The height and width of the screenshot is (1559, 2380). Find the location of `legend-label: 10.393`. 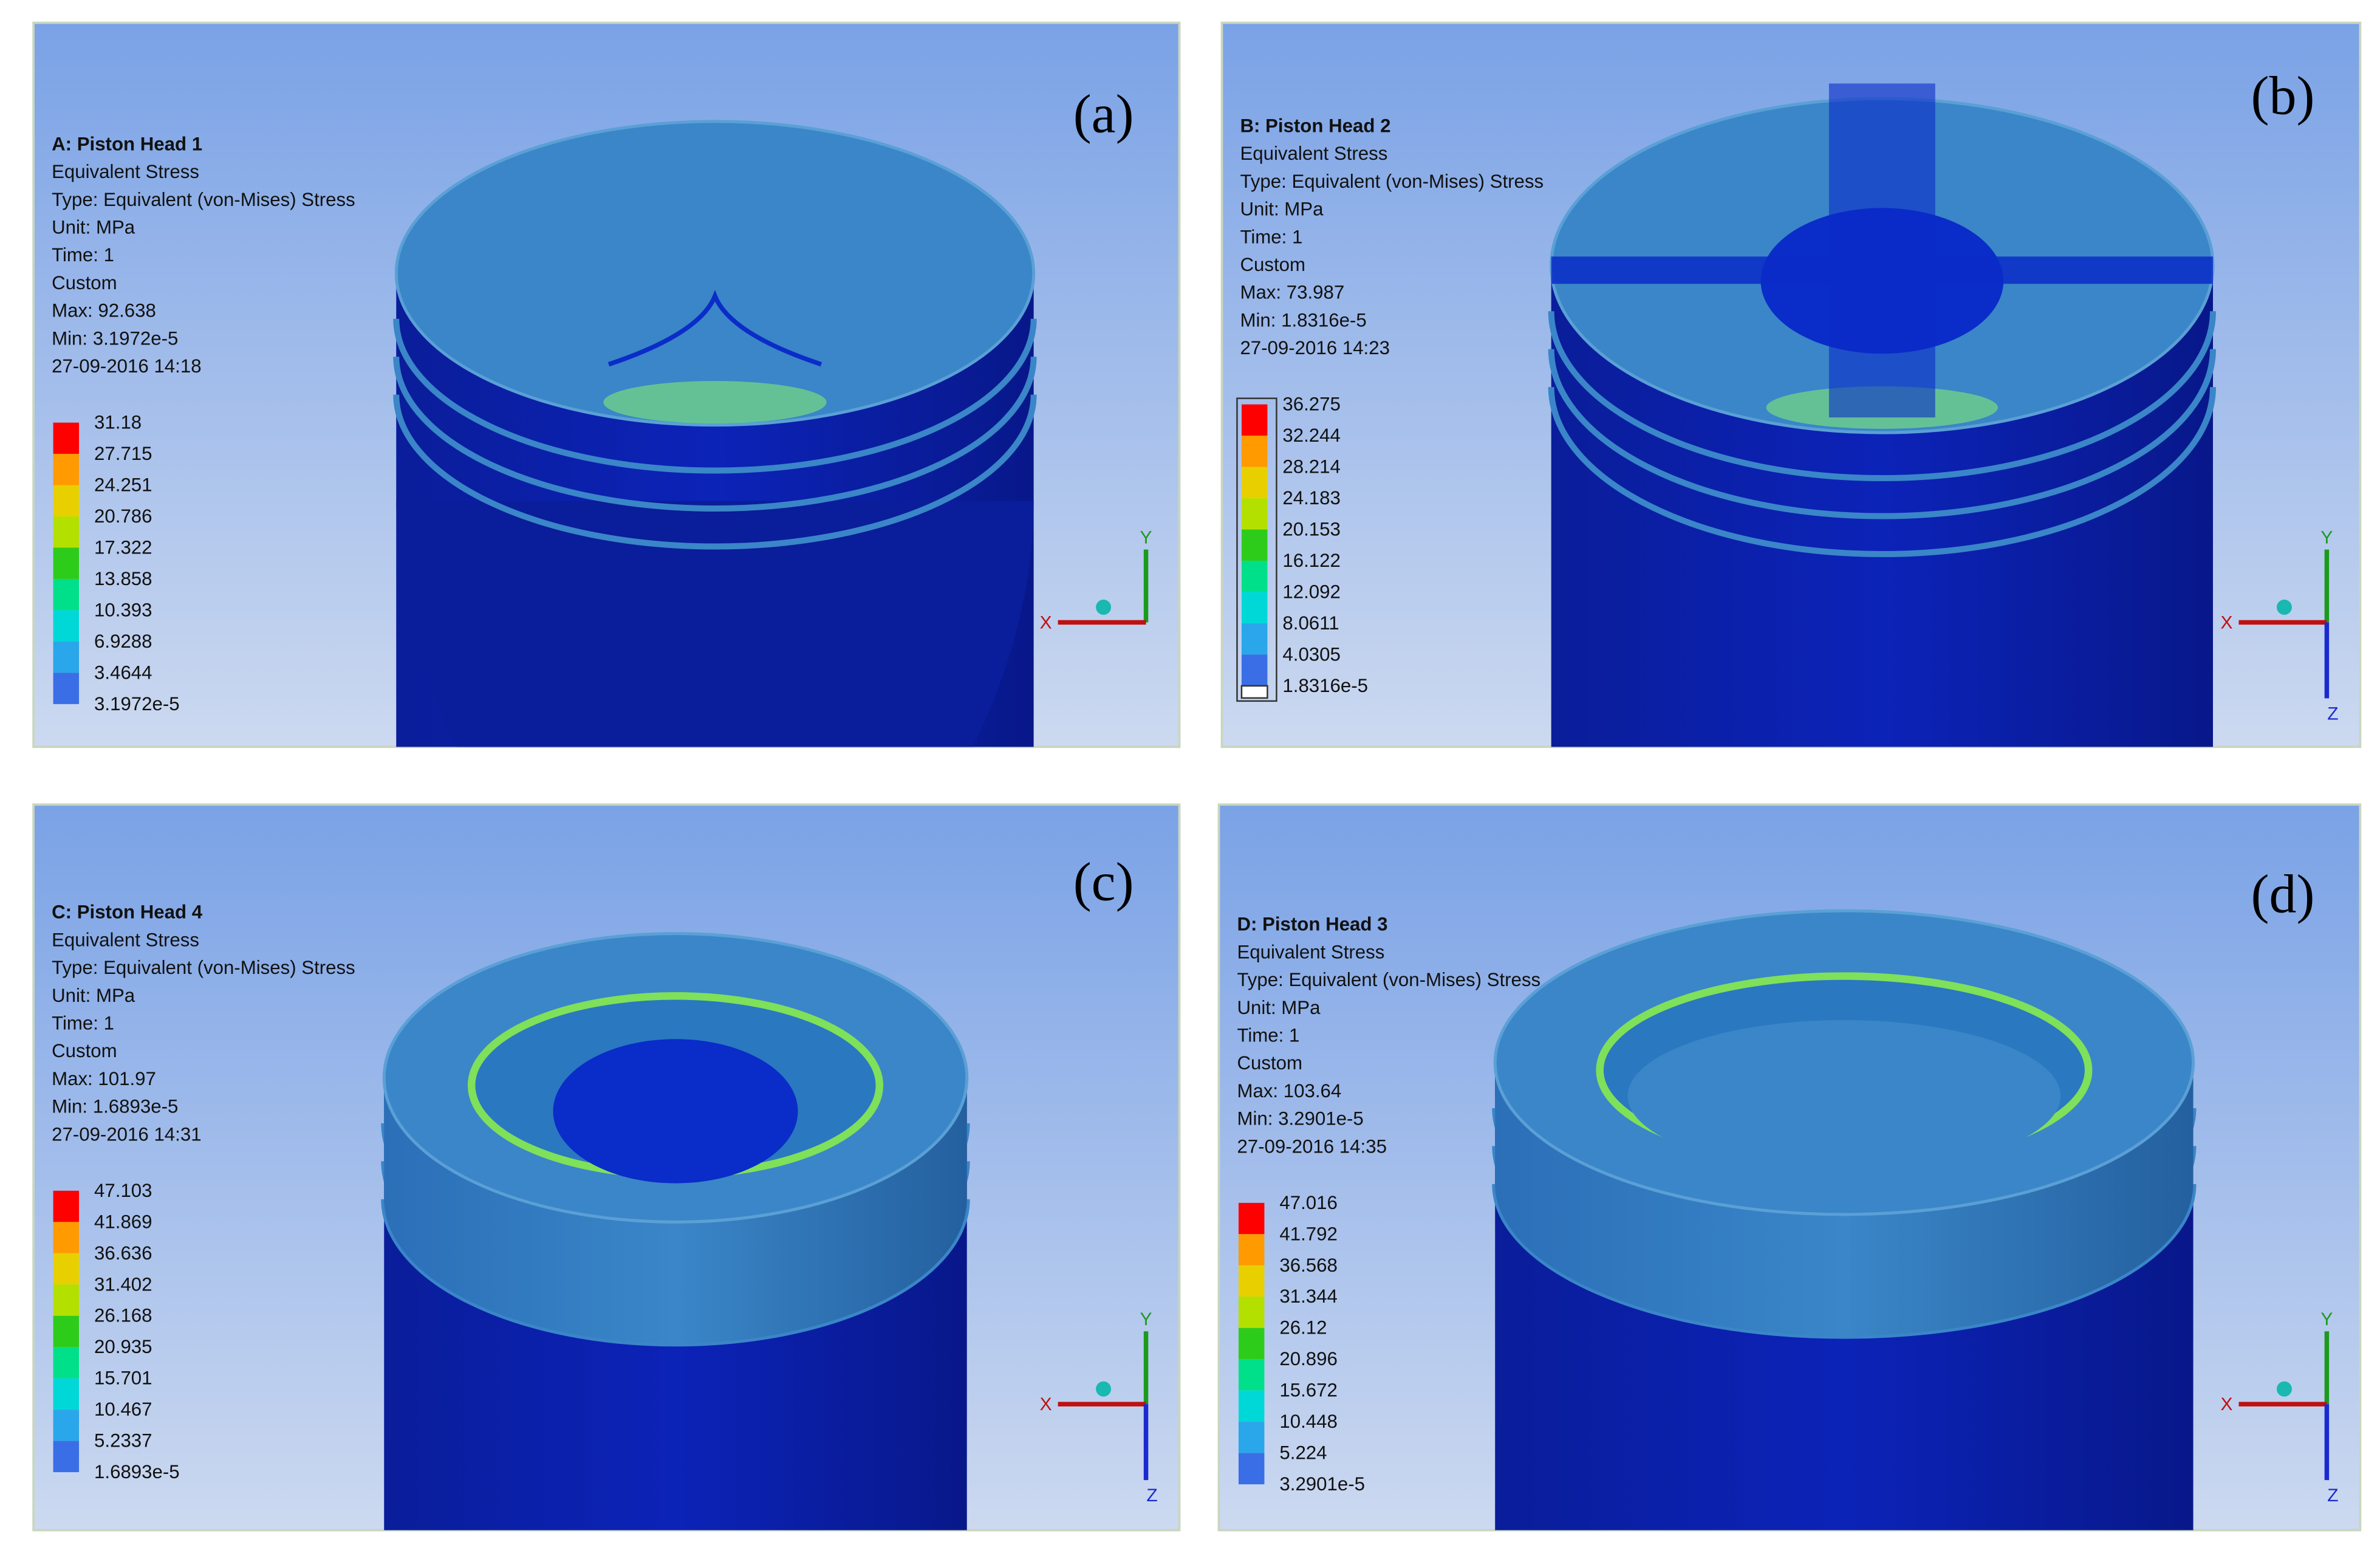

legend-label: 10.393 is located at coordinates (123, 609).